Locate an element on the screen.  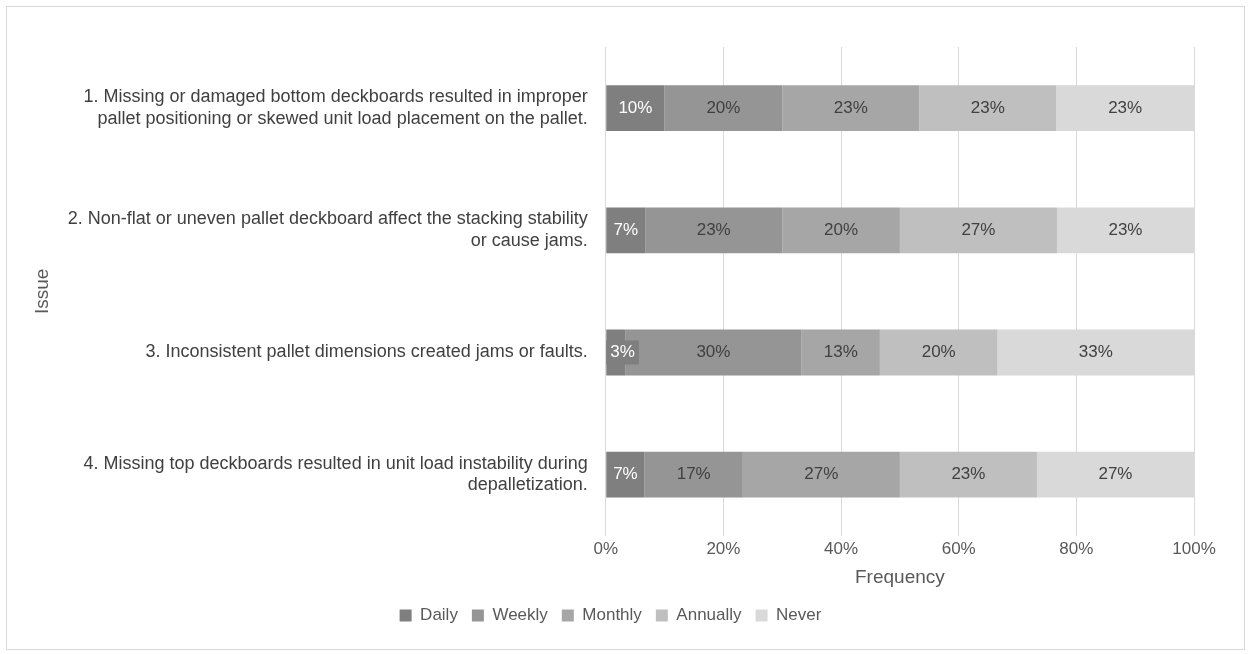
data-label: 17% is located at coordinates (693, 474).